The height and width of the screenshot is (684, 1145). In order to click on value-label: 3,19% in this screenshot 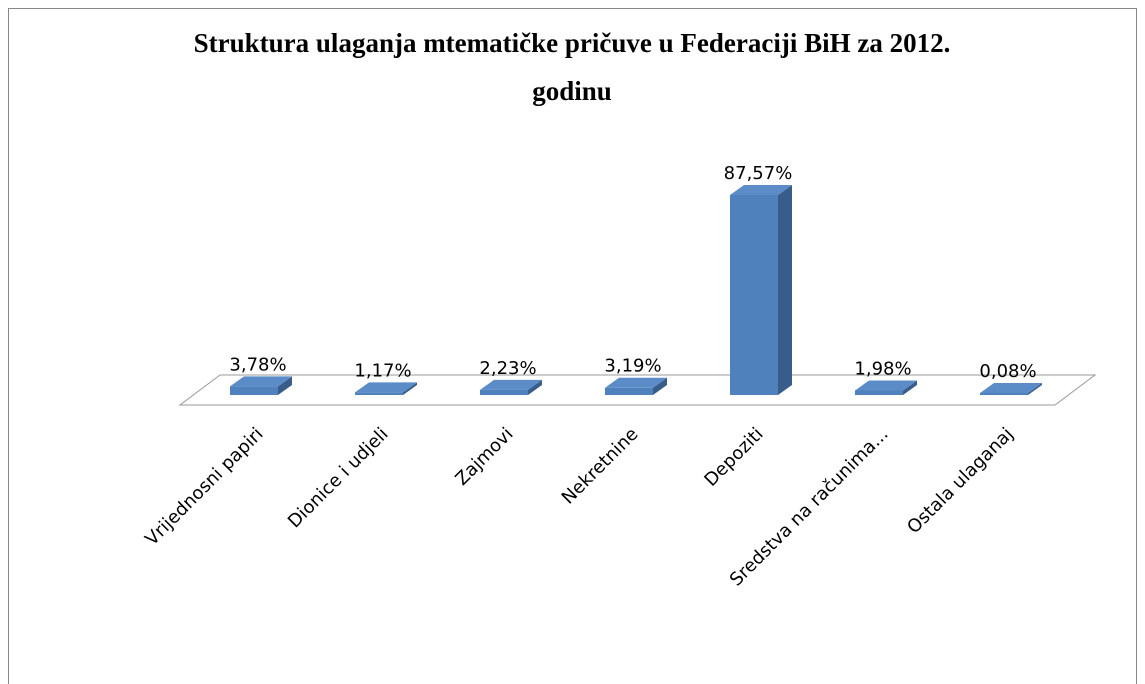, I will do `click(632, 366)`.